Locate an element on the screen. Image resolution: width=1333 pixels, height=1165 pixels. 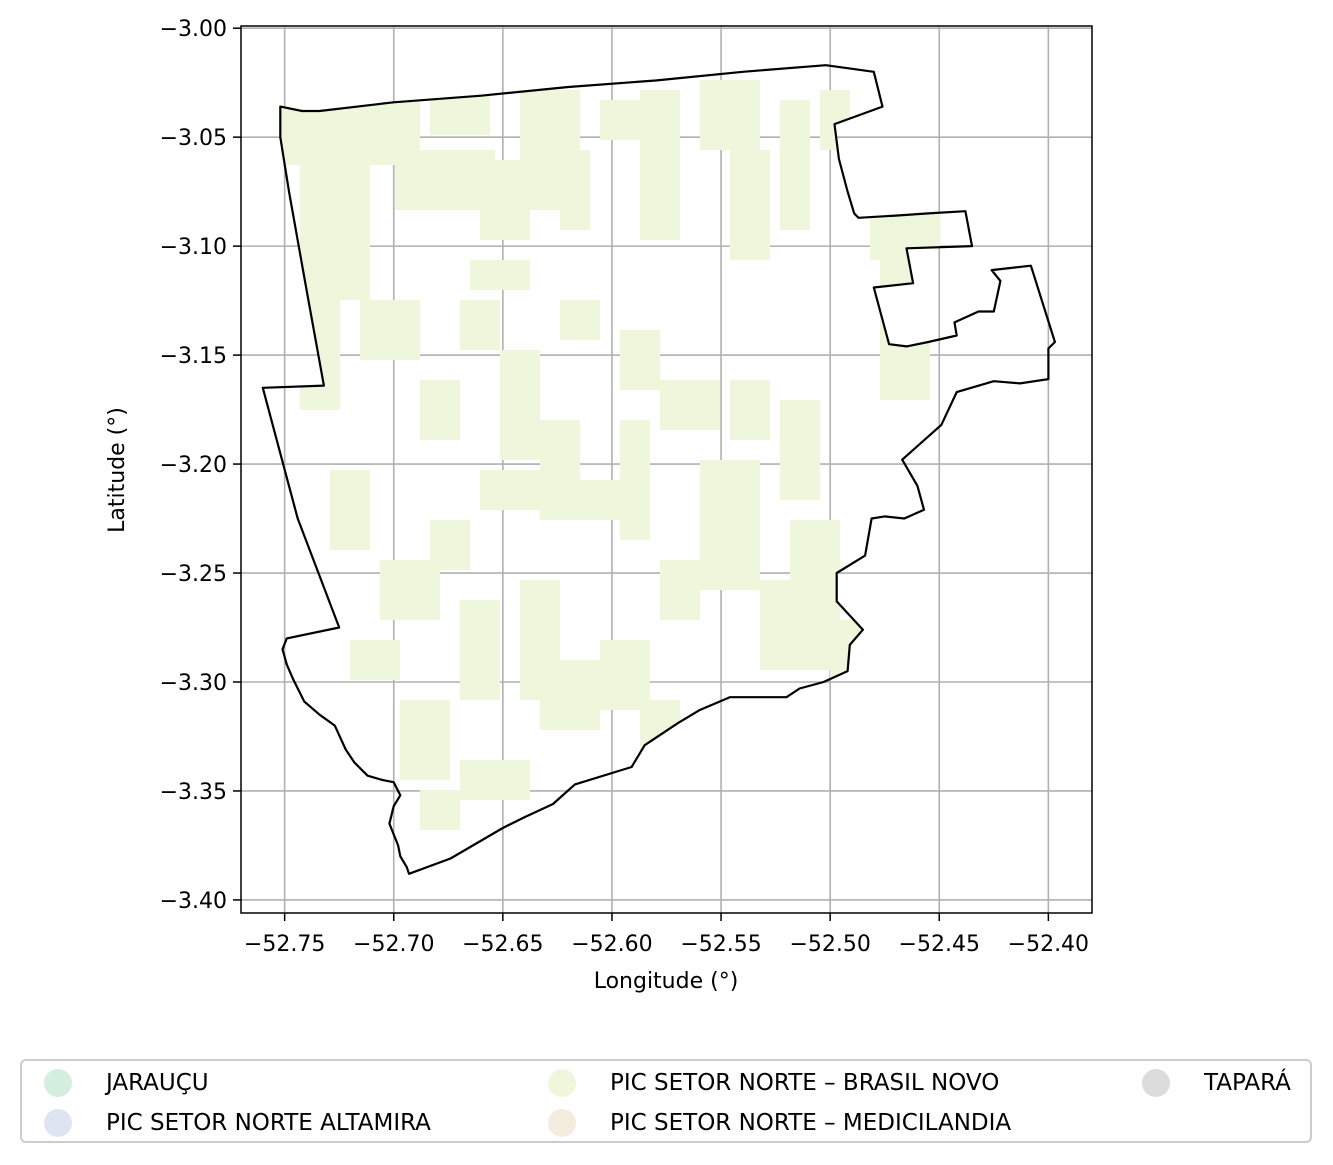
x-tick-label: −52.70 is located at coordinates (393, 944).